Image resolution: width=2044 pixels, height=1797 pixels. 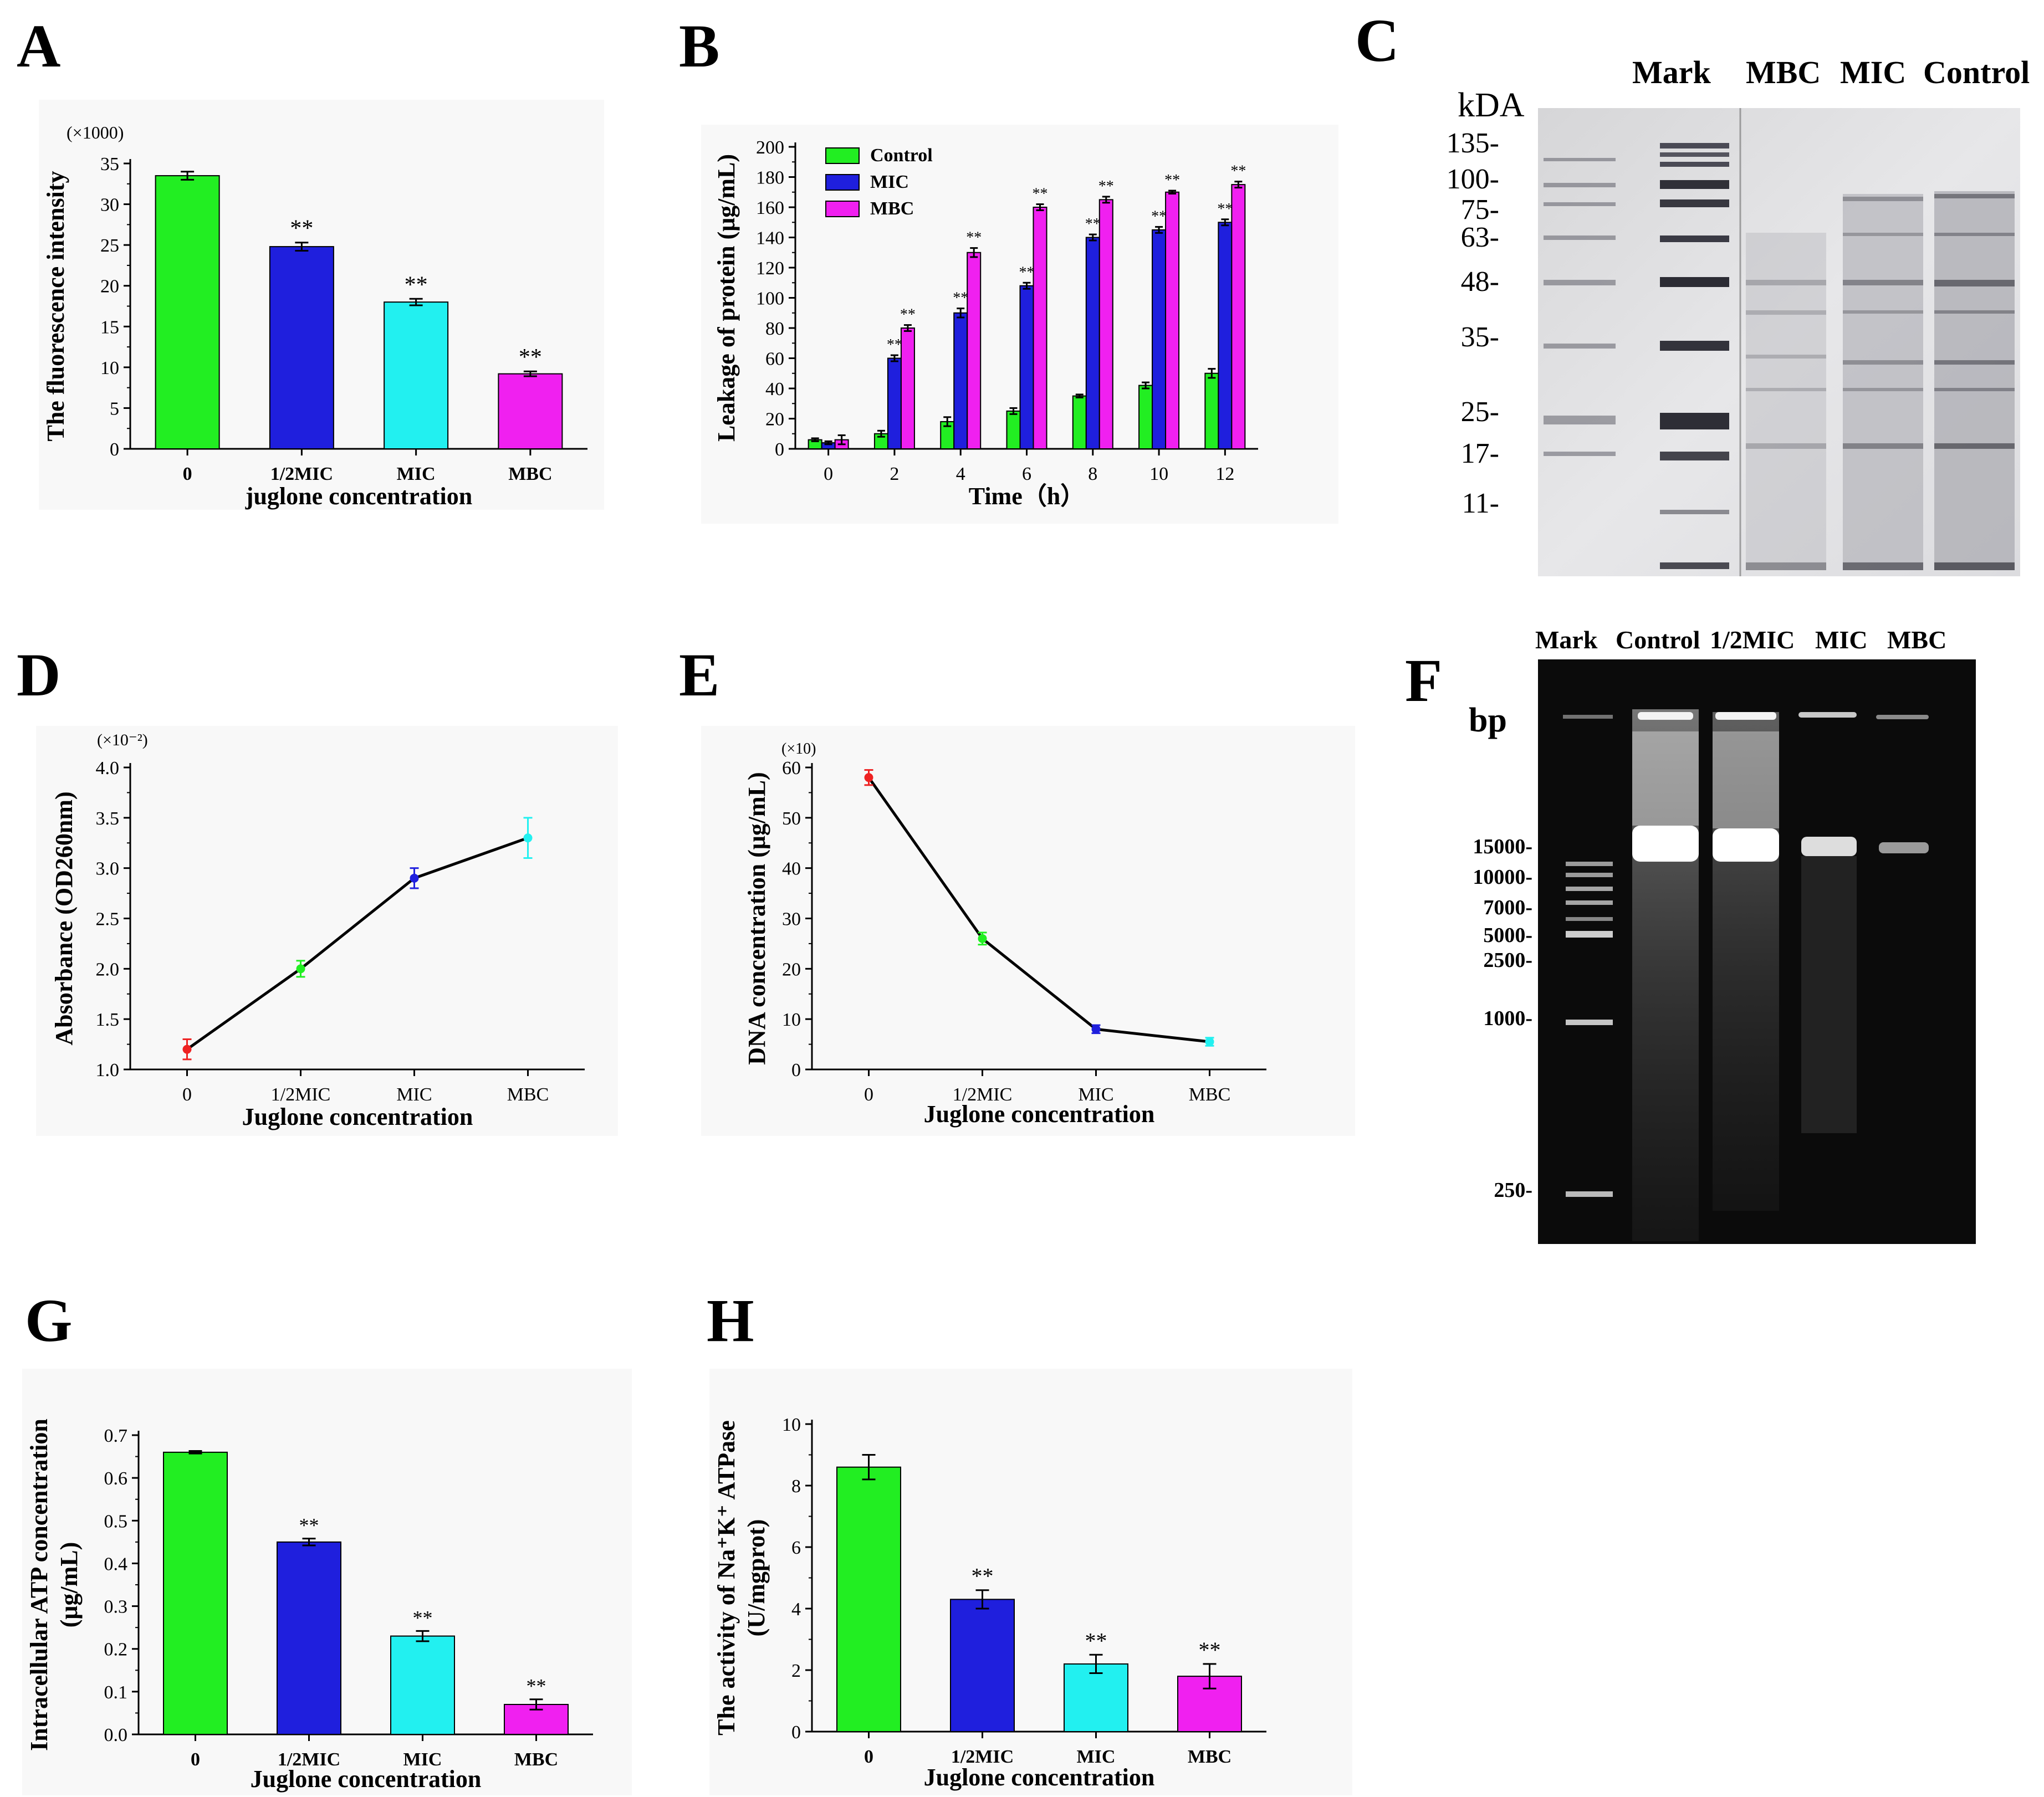 What do you see at coordinates (1480, 210) in the screenshot?
I see `gel-c-marker: 75-` at bounding box center [1480, 210].